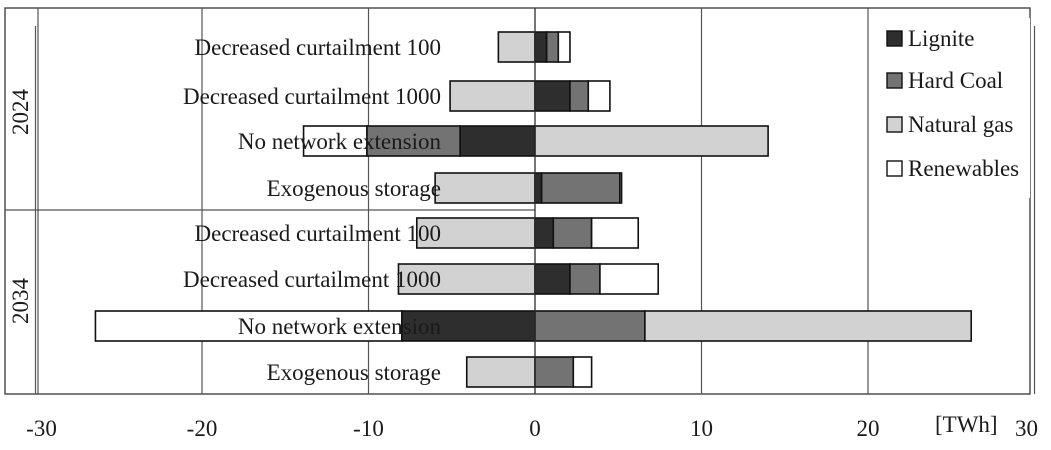 The width and height of the screenshot is (1051, 450). Describe the element at coordinates (535, 428) in the screenshot. I see `x-tick-label: 0` at that location.